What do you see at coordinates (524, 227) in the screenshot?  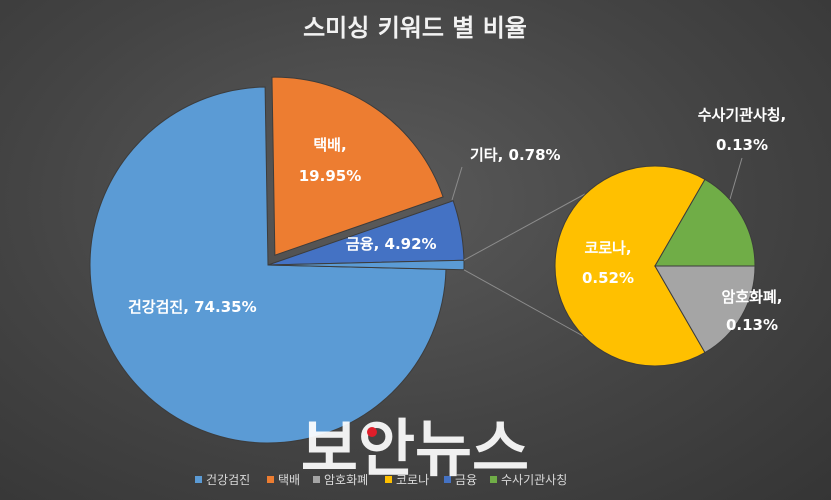 I see `connector-line-top` at bounding box center [524, 227].